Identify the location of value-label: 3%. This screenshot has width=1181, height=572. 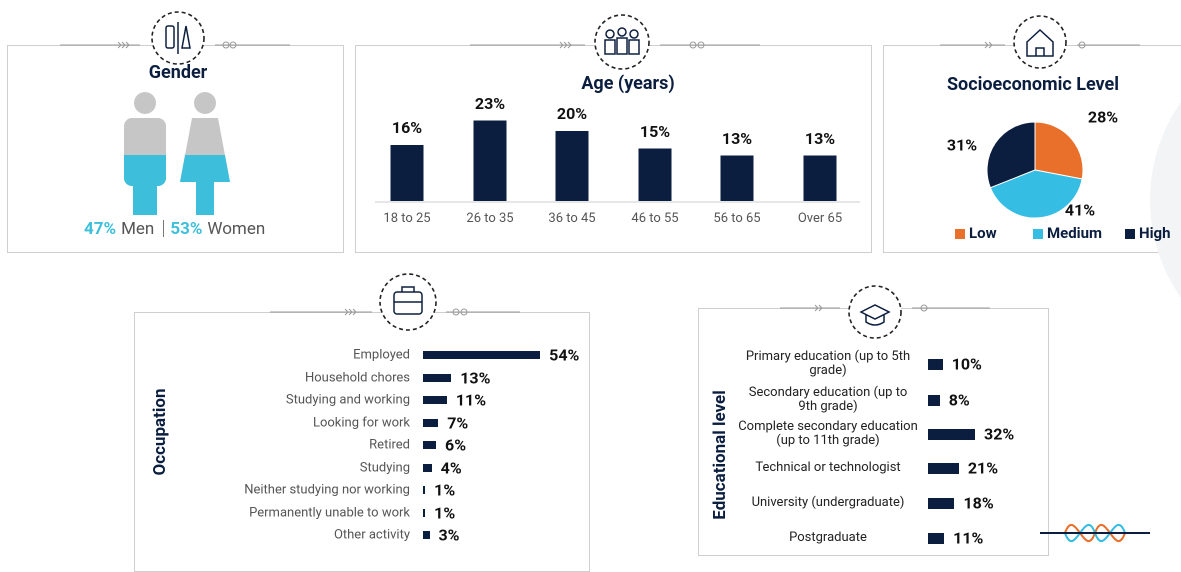
(449, 535).